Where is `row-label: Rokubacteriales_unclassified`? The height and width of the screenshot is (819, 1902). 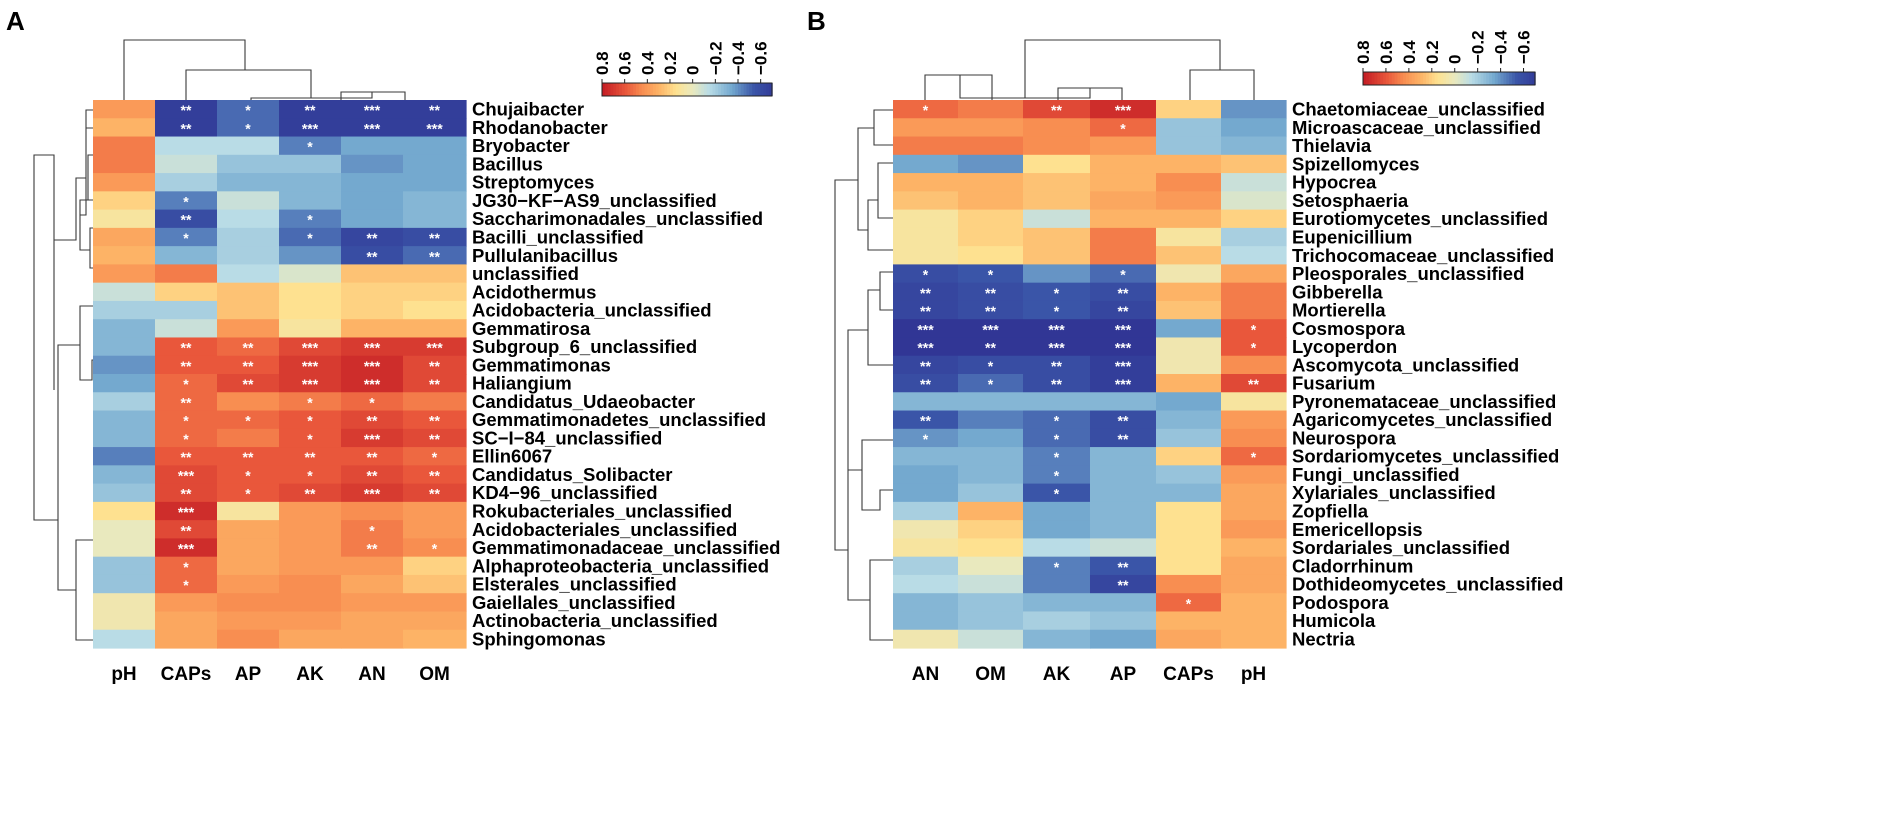
row-label: Rokubacteriales_unclassified is located at coordinates (602, 511).